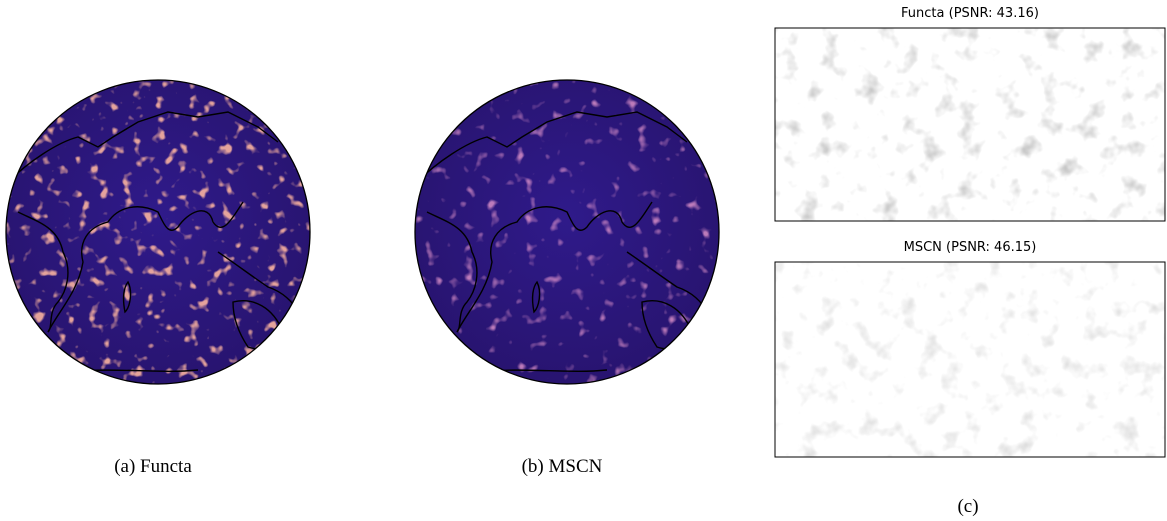 The width and height of the screenshot is (1167, 521). I want to click on map-title: Functa (PSNR: 43.16), so click(970, 13).